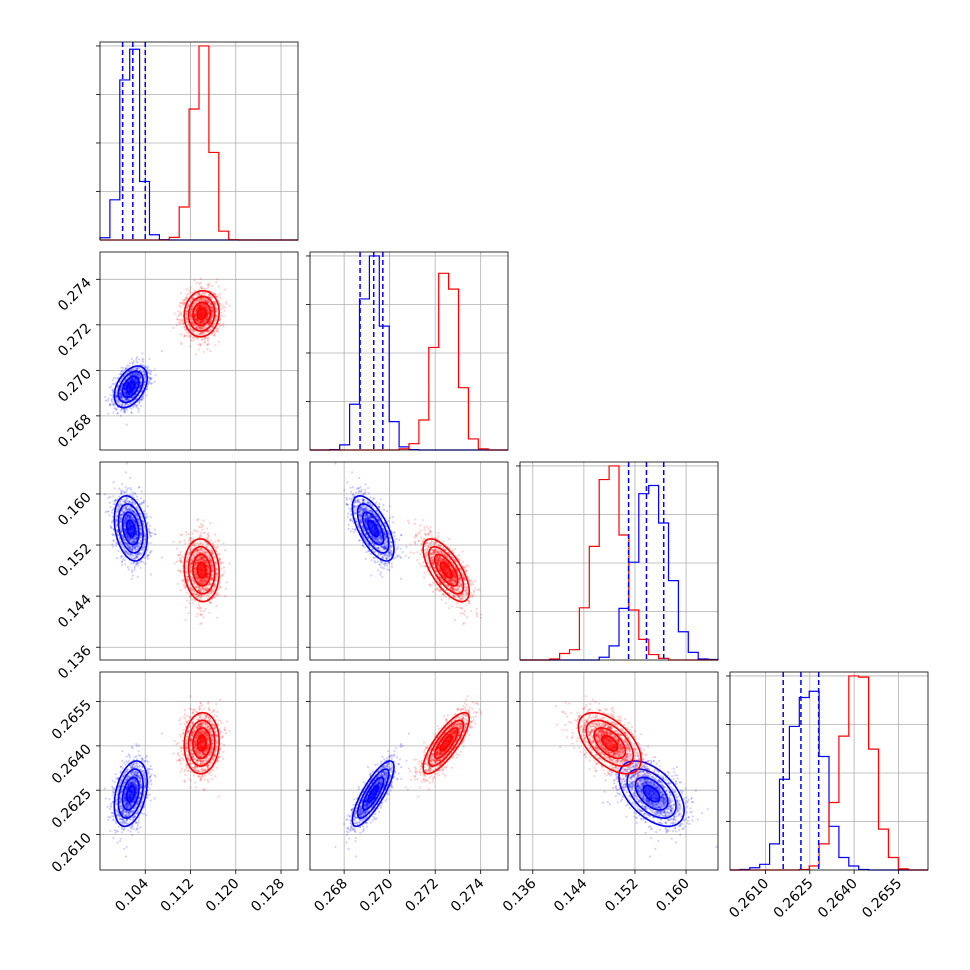 The width and height of the screenshot is (970, 970). What do you see at coordinates (619, 563) in the screenshot?
I see `histogram-red` at bounding box center [619, 563].